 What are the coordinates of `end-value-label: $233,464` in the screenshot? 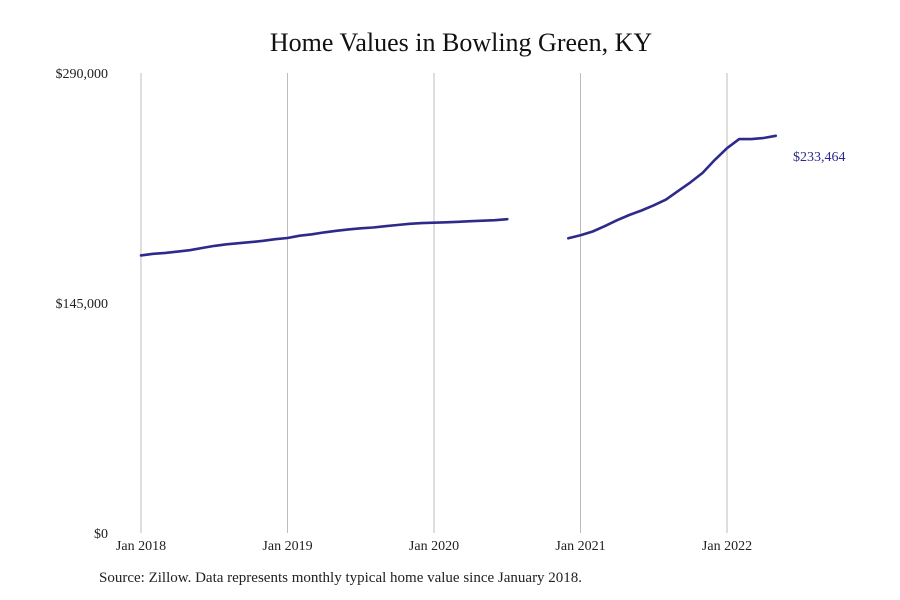 It's located at (819, 157).